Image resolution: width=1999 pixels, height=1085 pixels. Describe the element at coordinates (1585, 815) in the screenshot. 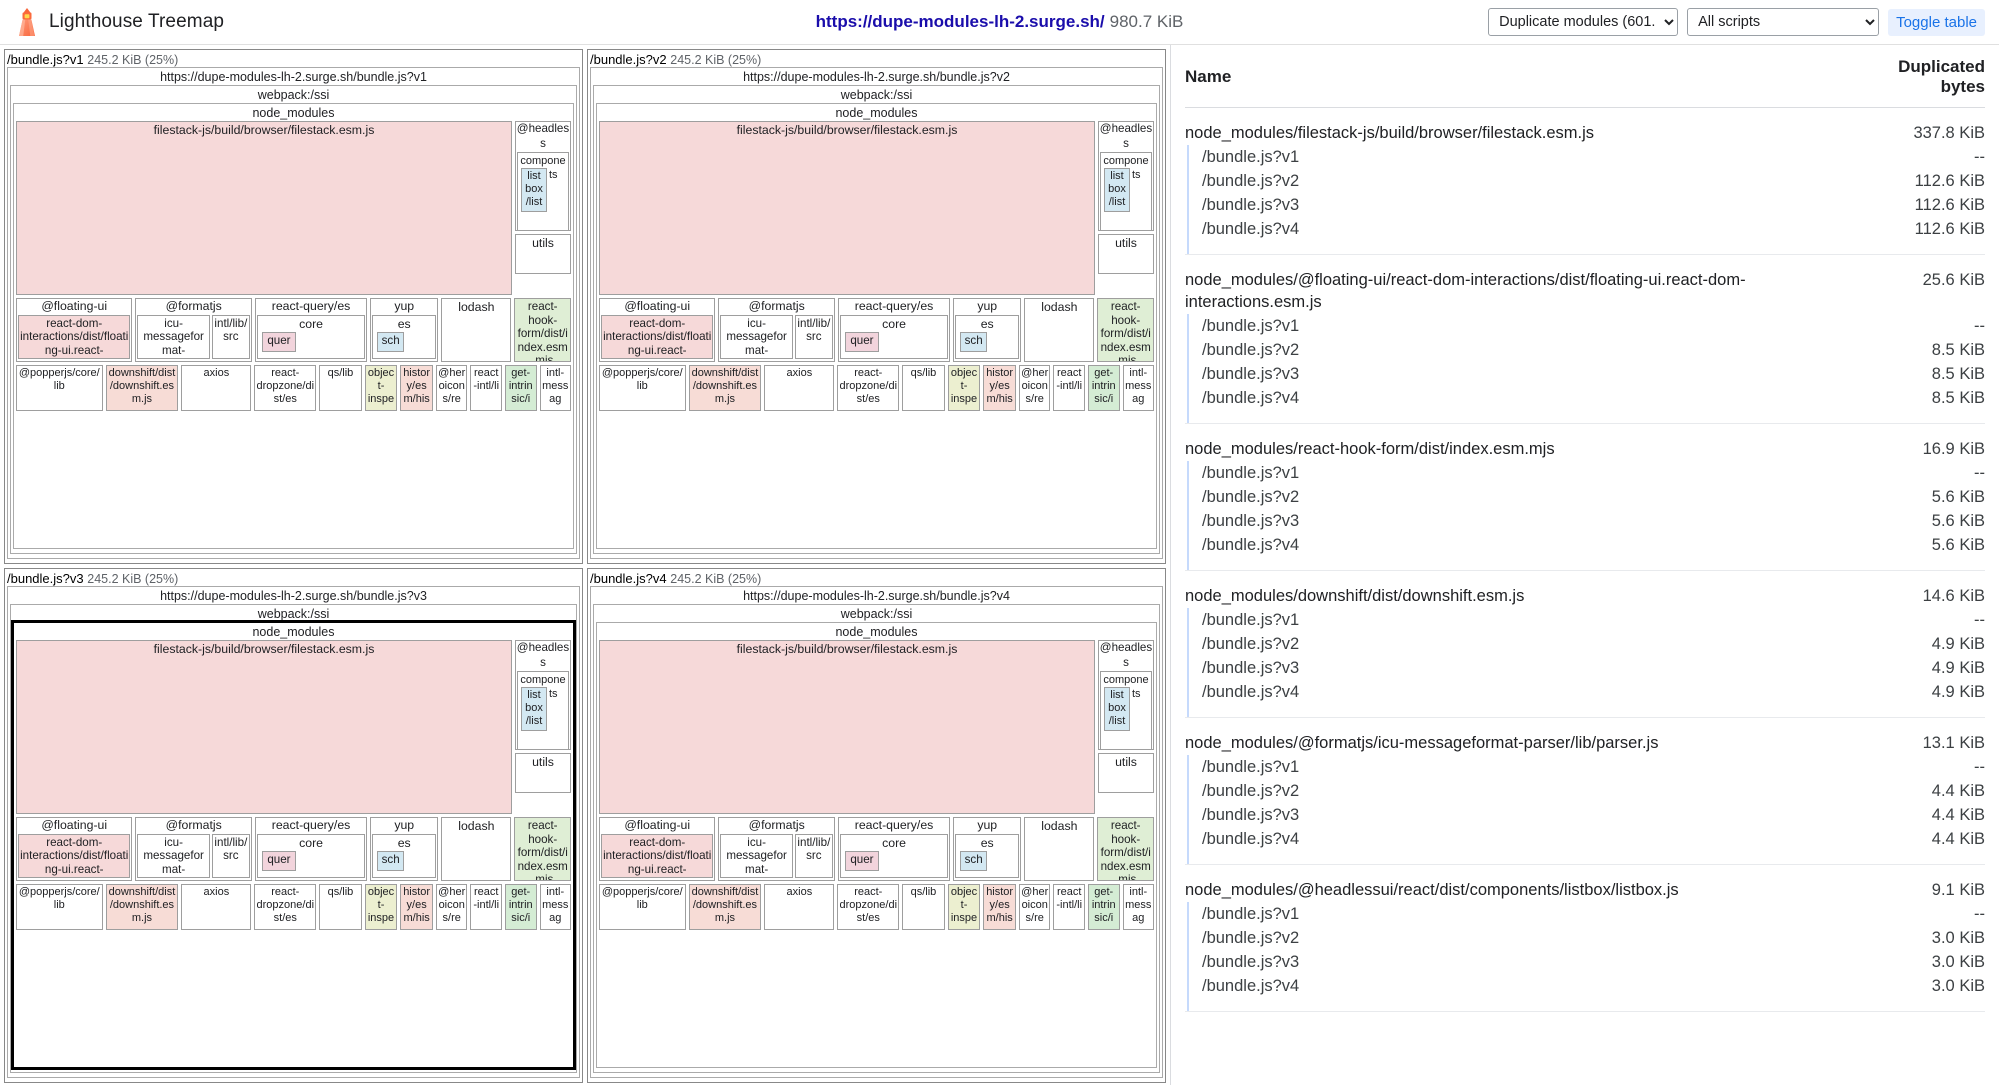

I see `table-row: /bundle.js?v3 4.4 KiB` at that location.